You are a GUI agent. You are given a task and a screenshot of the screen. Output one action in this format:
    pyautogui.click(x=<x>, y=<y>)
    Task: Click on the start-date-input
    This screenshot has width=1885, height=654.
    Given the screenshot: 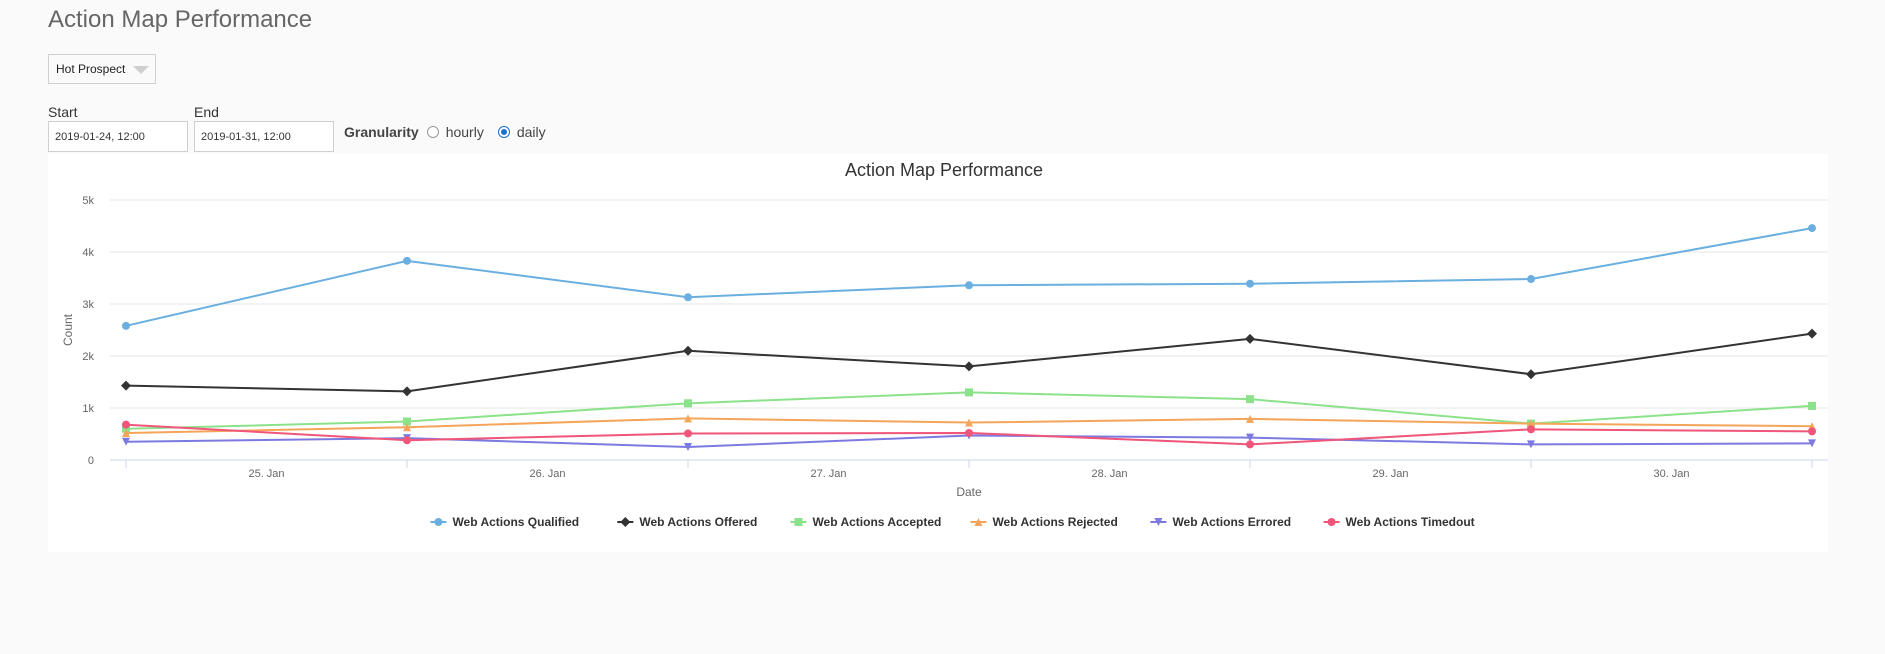 What is the action you would take?
    pyautogui.click(x=118, y=136)
    